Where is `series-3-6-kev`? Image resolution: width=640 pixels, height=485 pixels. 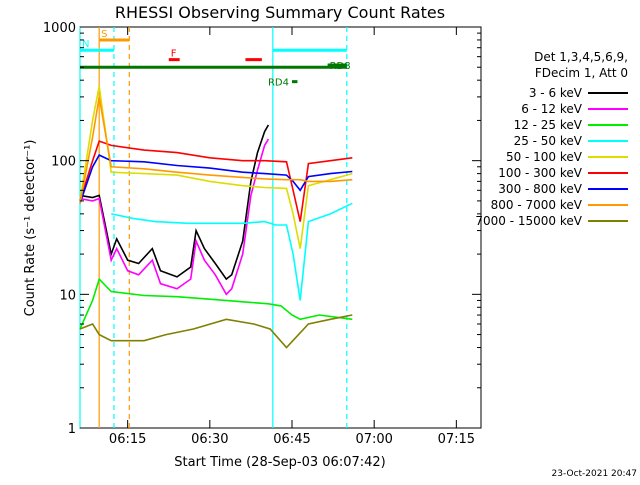 series-3-6-kev is located at coordinates (174, 202).